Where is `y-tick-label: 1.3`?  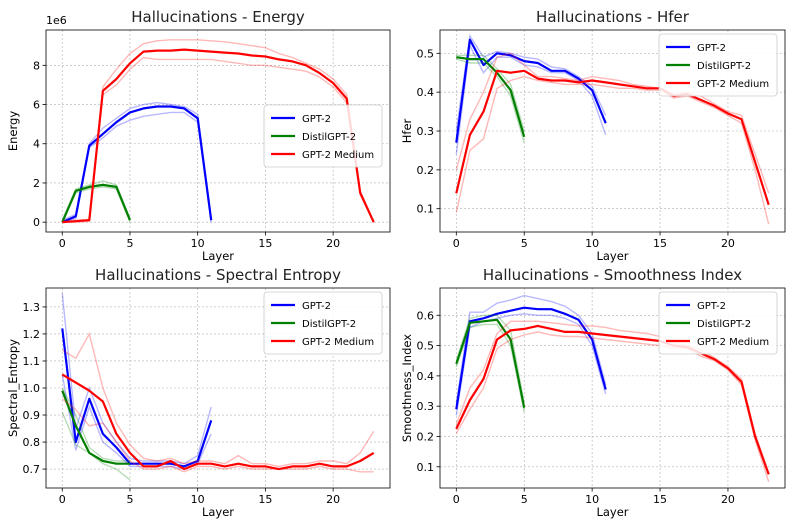 y-tick-label: 1.3 is located at coordinates (32, 307).